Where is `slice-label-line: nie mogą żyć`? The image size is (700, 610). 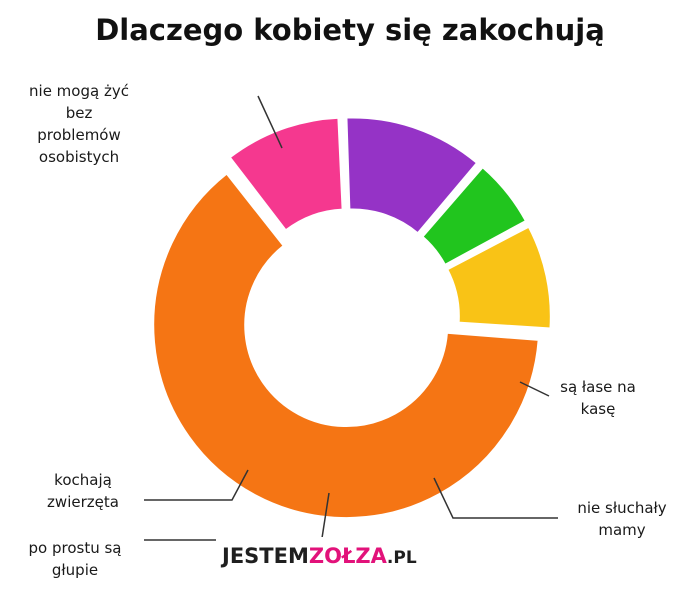
slice-label-line: nie mogą żyć is located at coordinates (79, 91).